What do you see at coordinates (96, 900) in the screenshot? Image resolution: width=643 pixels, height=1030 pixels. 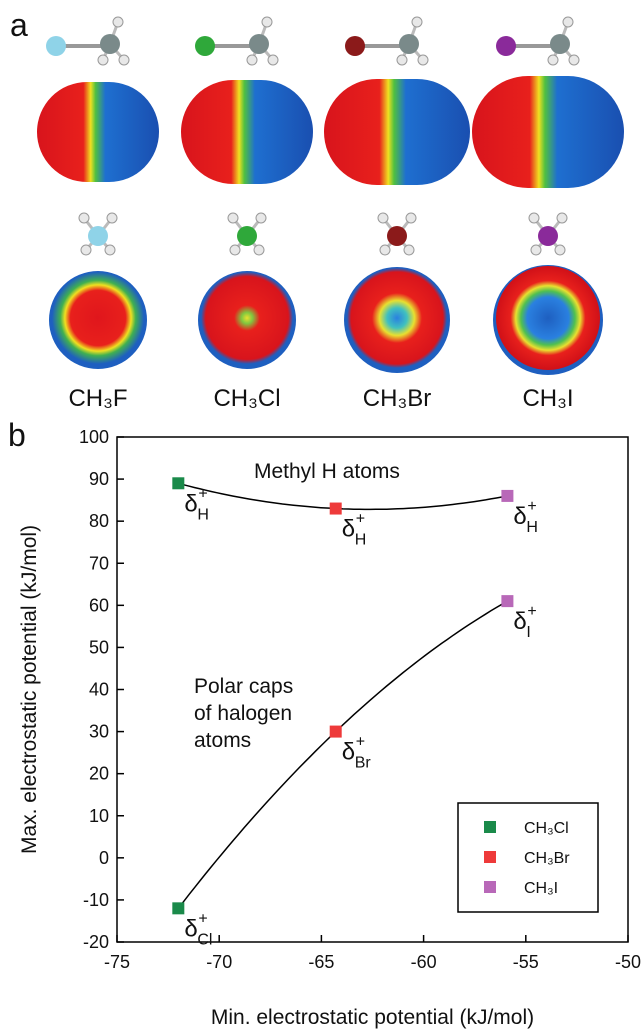 I see `y-tick-label: -10` at bounding box center [96, 900].